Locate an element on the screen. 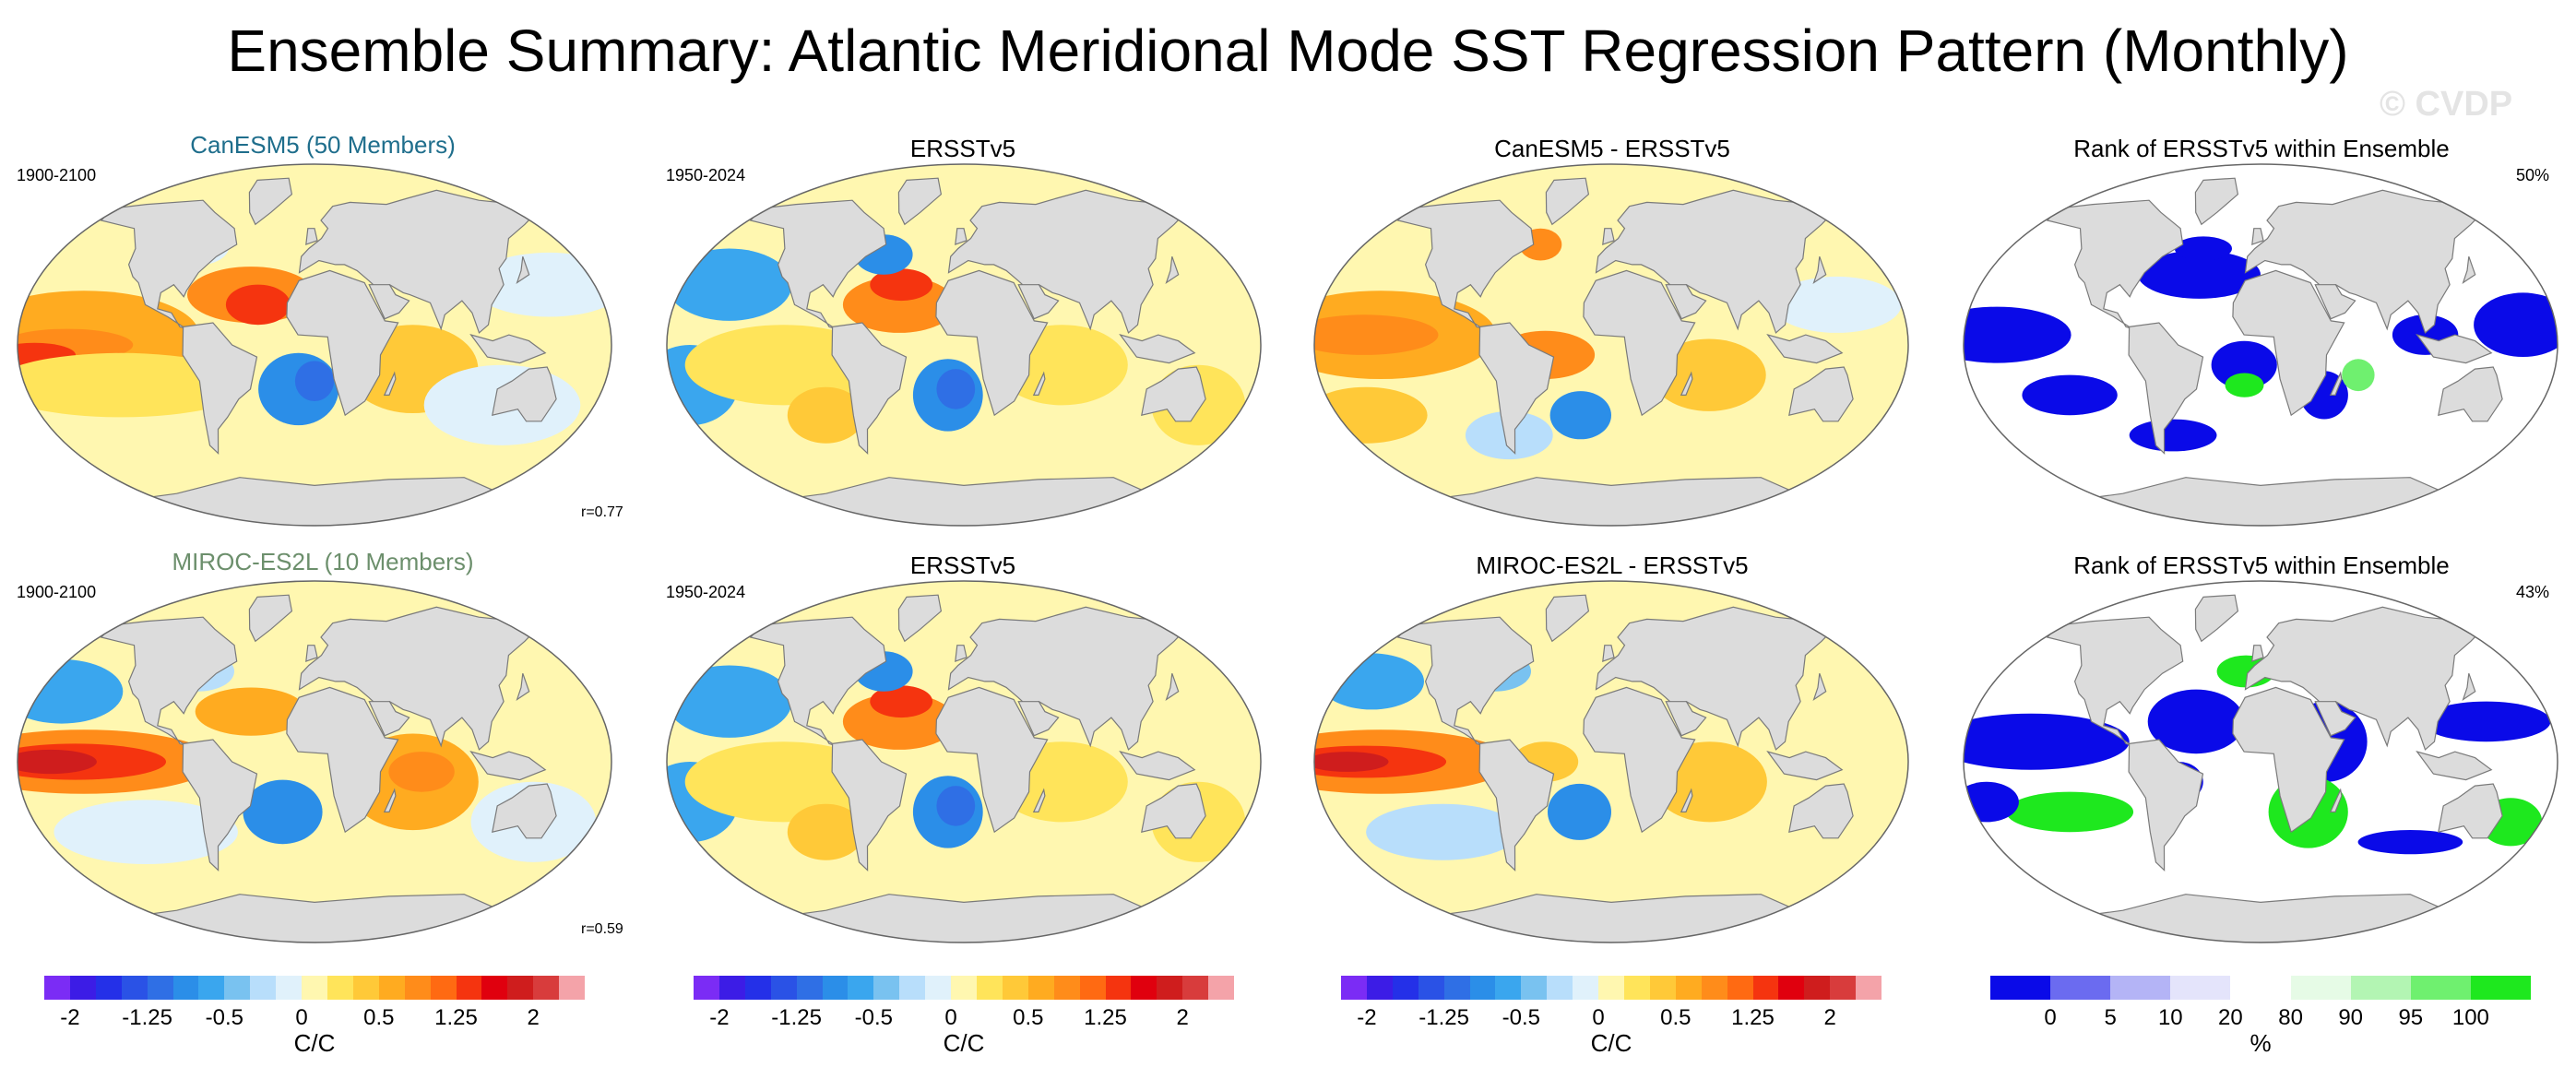 The height and width of the screenshot is (1079, 2576). colorbar-1-tick-0: -2 is located at coordinates (719, 1017).